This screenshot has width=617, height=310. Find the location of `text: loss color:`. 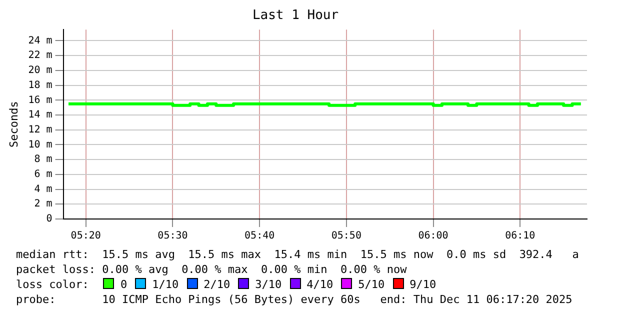

text: loss color: is located at coordinates (53, 284).